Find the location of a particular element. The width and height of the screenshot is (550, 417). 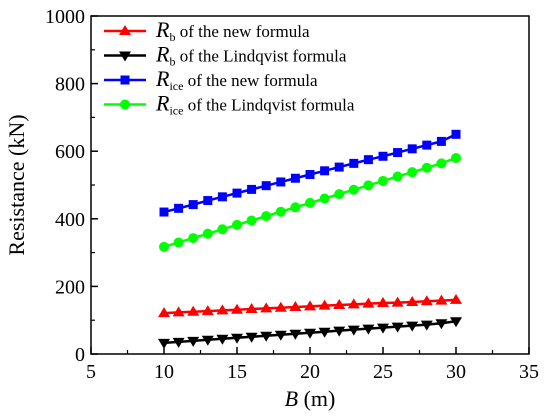

x-axis-label: B (m) is located at coordinates (310, 398).